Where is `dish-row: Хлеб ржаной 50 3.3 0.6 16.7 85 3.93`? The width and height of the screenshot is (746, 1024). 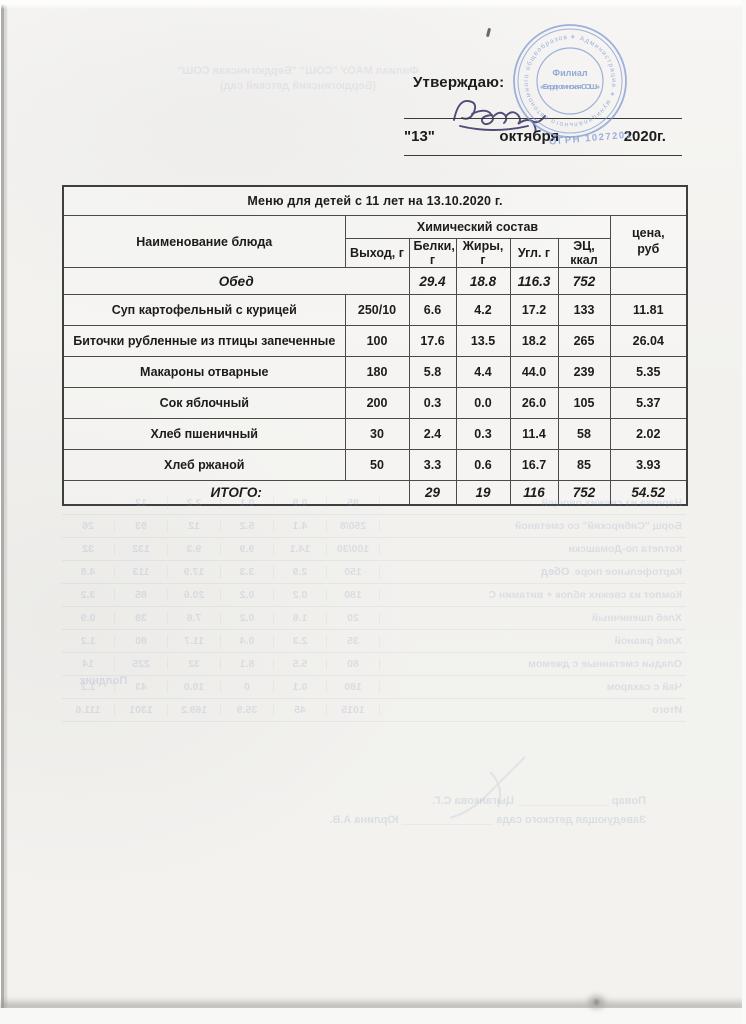
dish-row: Хлеб ржаной 50 3.3 0.6 16.7 85 3.93 is located at coordinates (375, 465).